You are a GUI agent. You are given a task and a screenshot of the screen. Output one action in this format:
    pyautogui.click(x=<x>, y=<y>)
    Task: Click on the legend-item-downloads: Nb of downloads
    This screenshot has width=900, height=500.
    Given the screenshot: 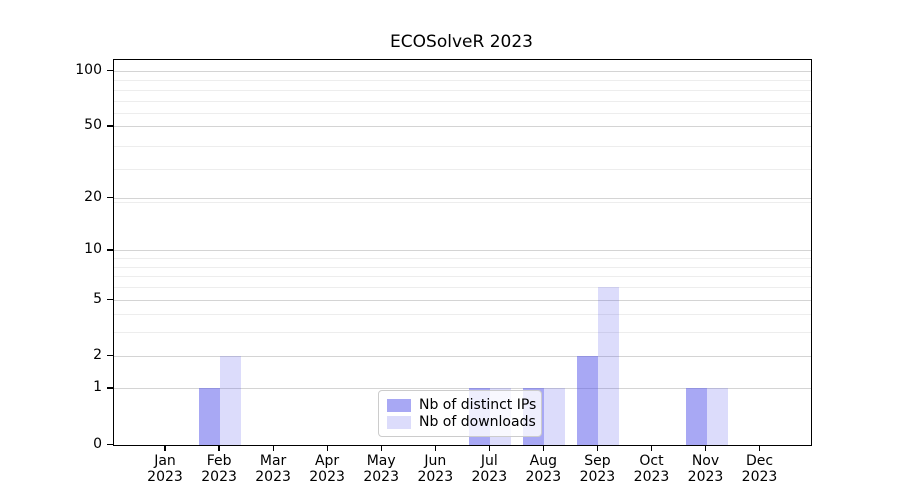 What is the action you would take?
    pyautogui.click(x=461, y=422)
    